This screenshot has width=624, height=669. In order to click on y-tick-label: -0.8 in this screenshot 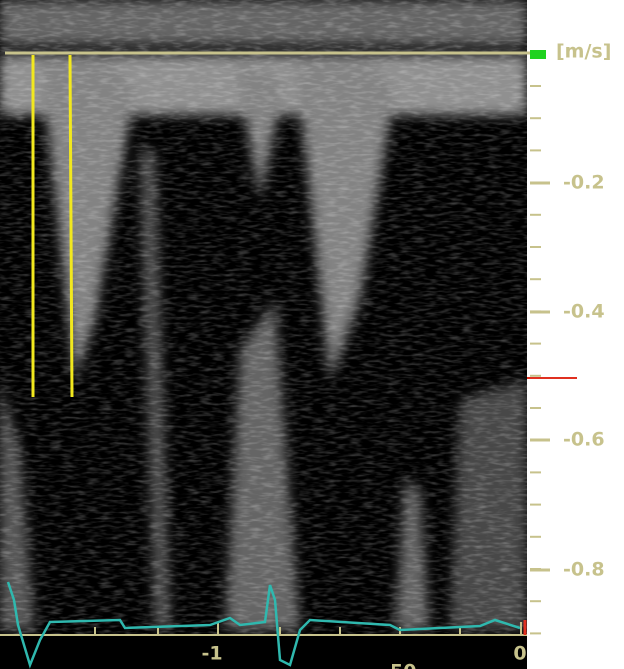, I will do `click(584, 570)`.